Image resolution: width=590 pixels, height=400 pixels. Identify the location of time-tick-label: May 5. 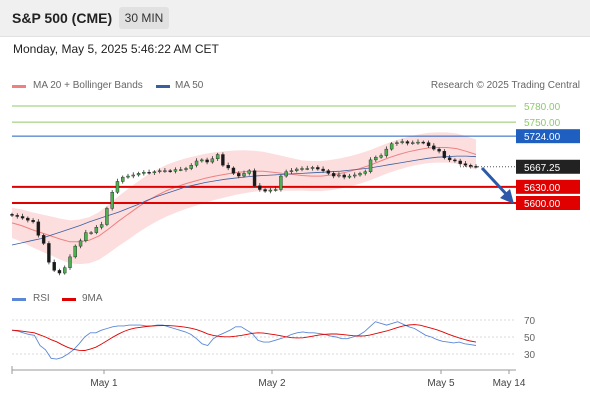
(441, 383).